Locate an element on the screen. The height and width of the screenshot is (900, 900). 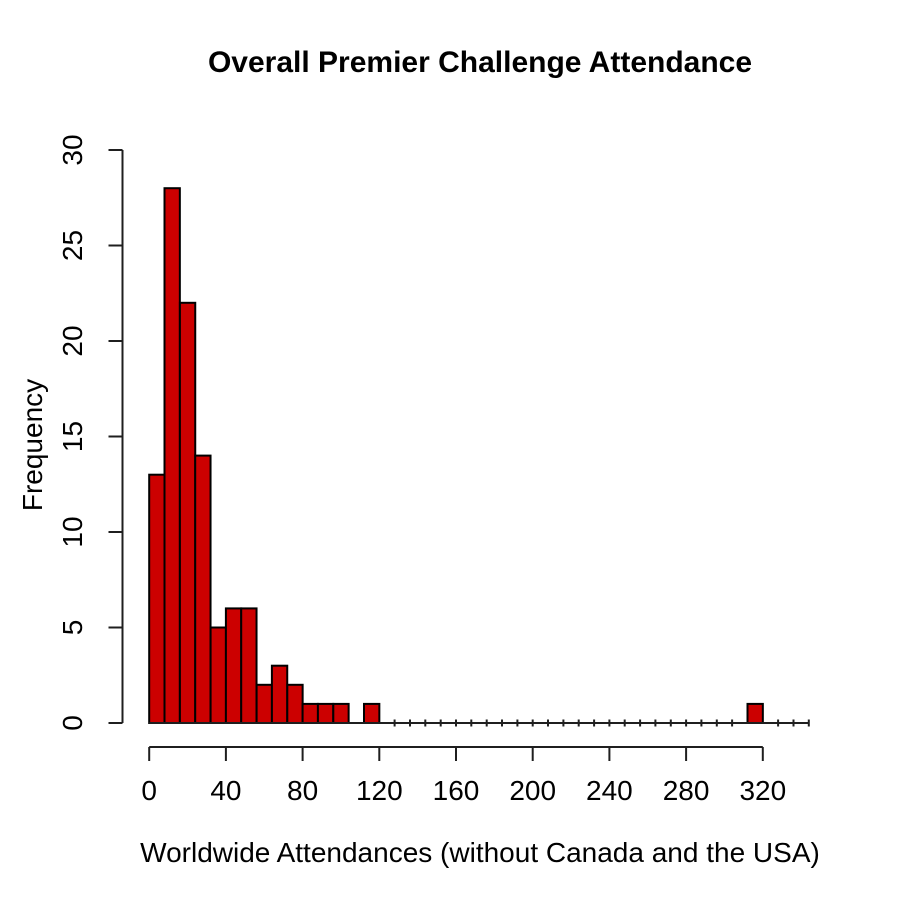
x-tick-label: 0 is located at coordinates (149, 790).